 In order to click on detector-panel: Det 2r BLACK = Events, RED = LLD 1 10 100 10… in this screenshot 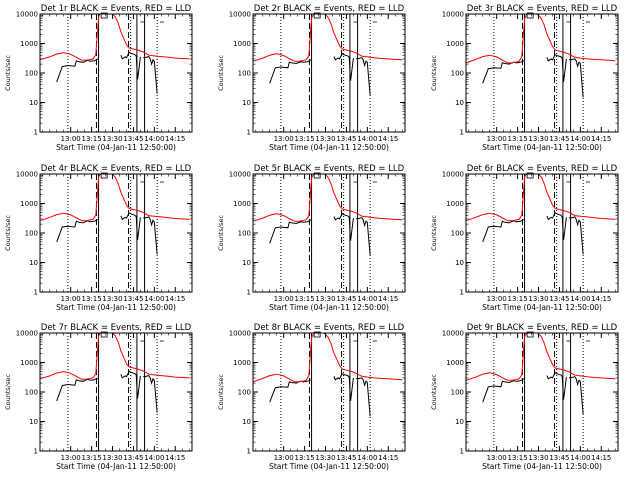, I will do `click(311, 78)`.